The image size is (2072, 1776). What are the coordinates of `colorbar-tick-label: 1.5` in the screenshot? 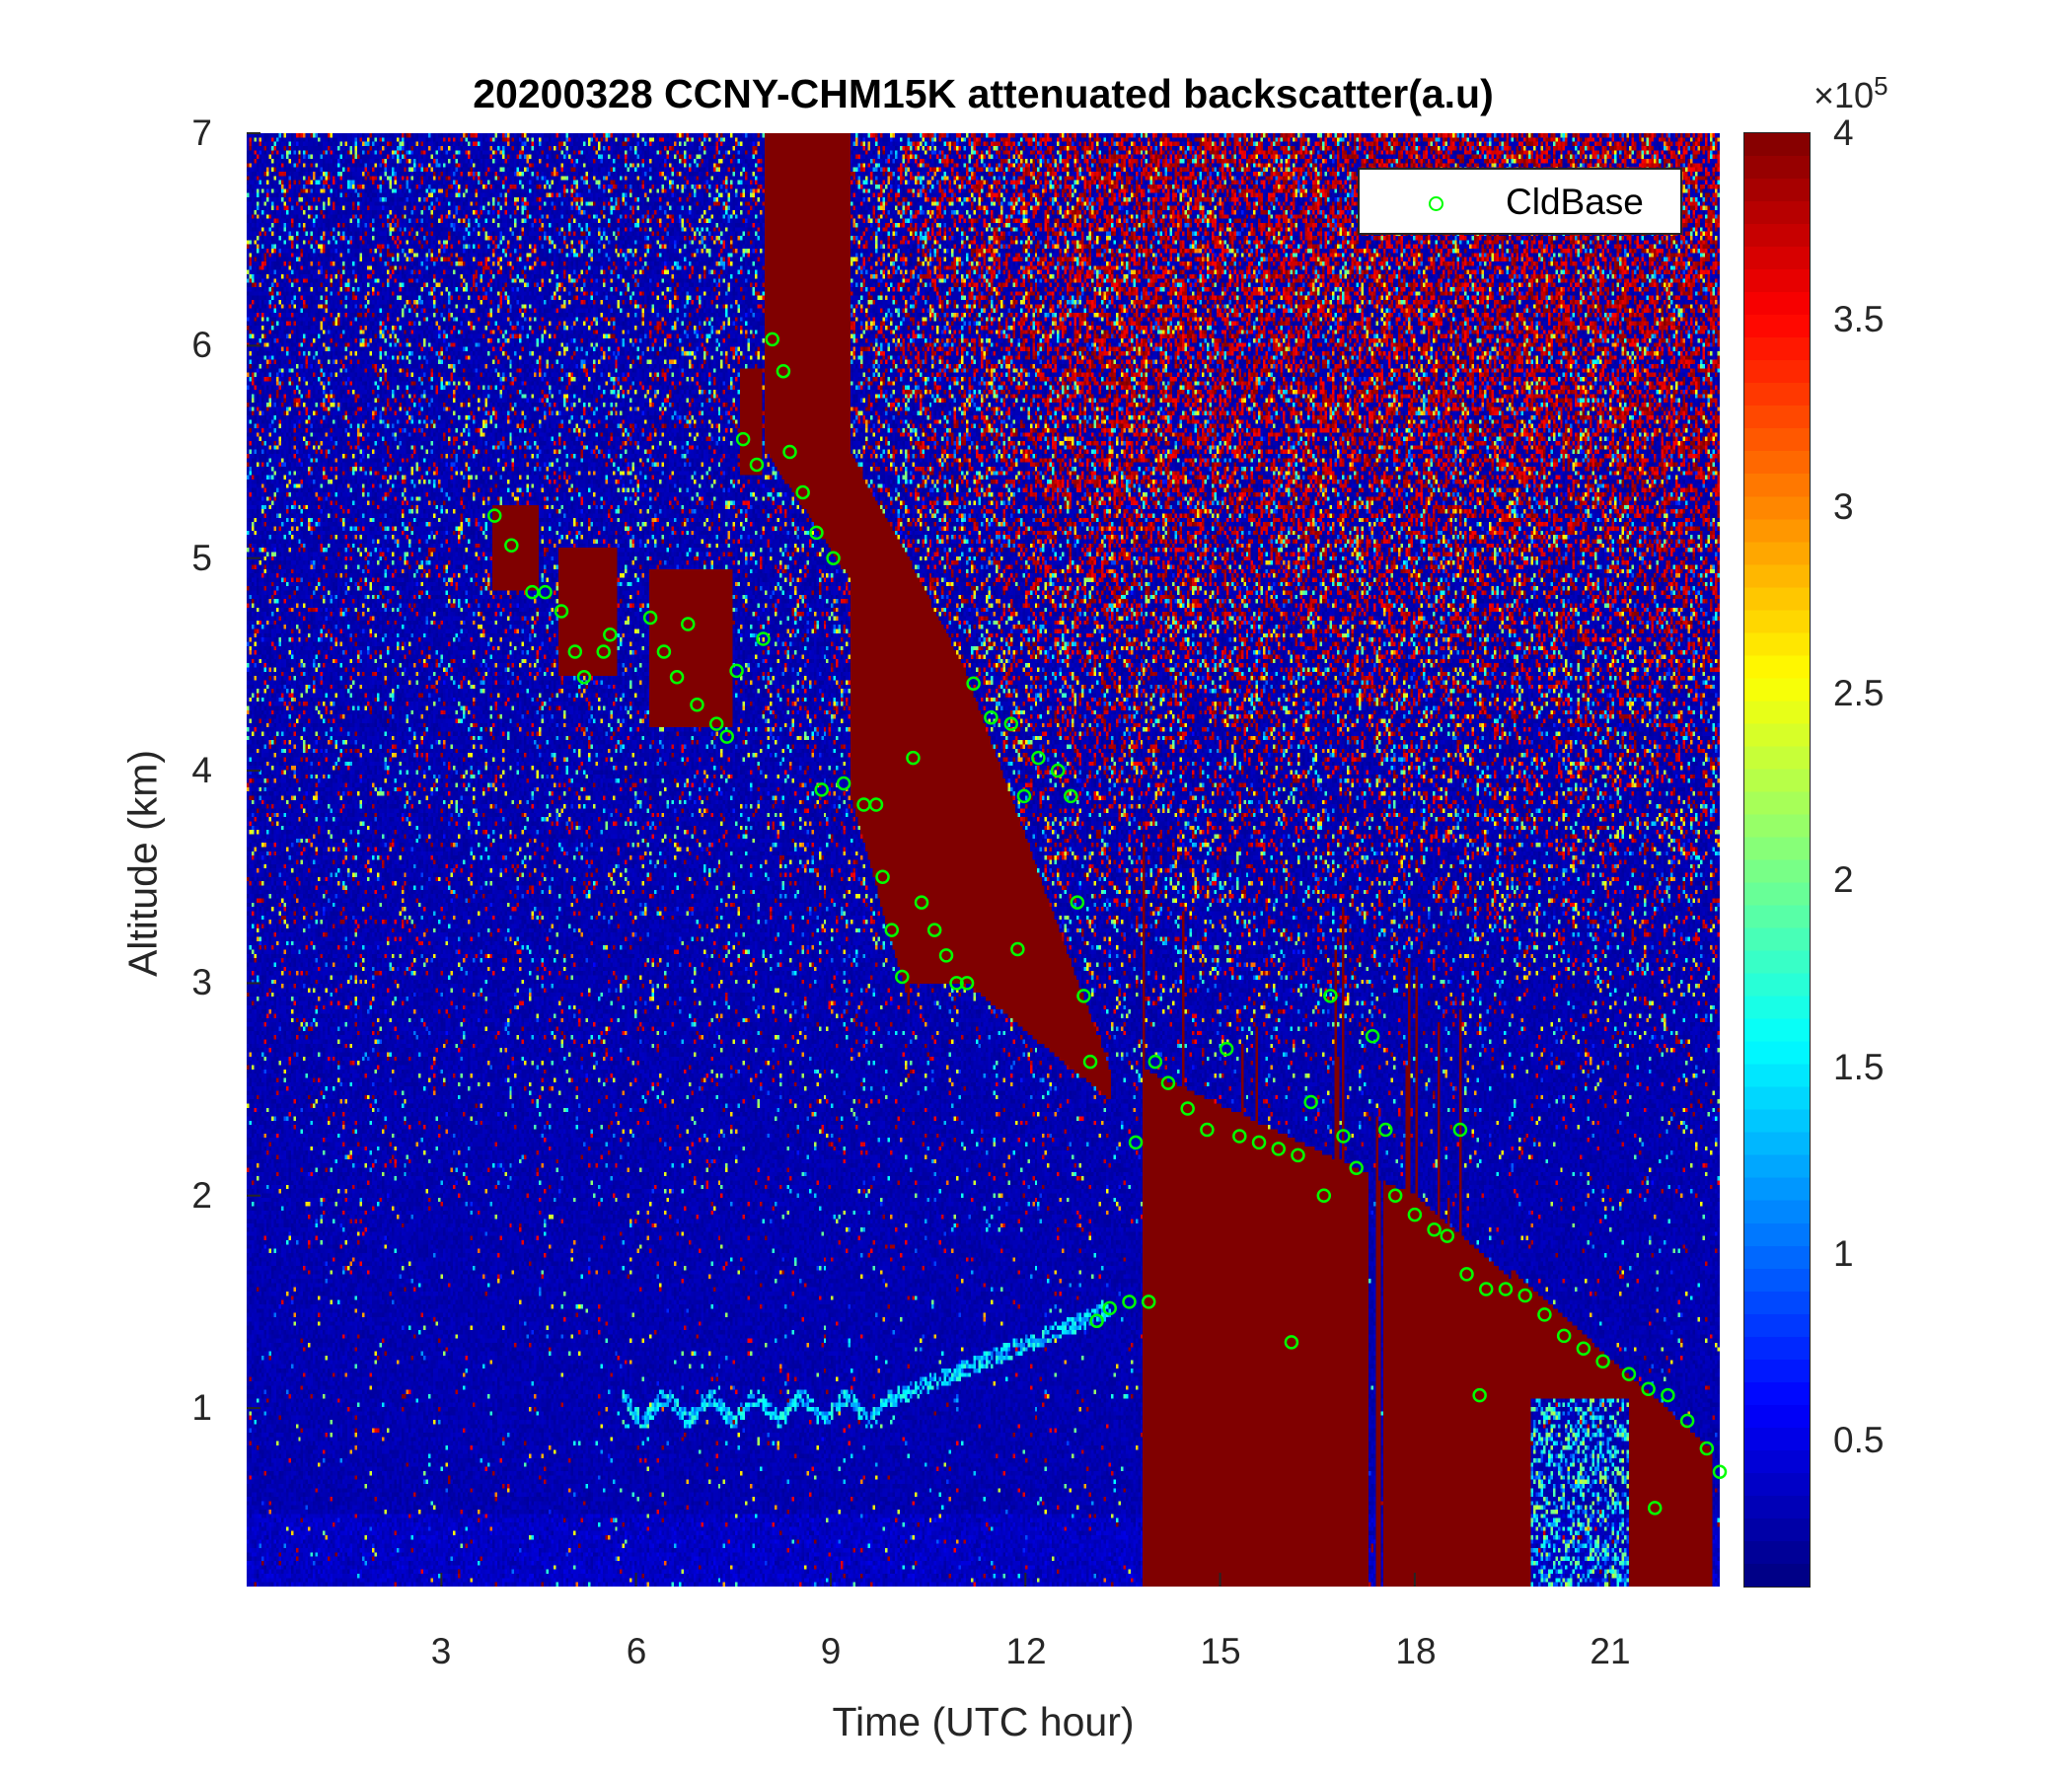 It's located at (1859, 1067).